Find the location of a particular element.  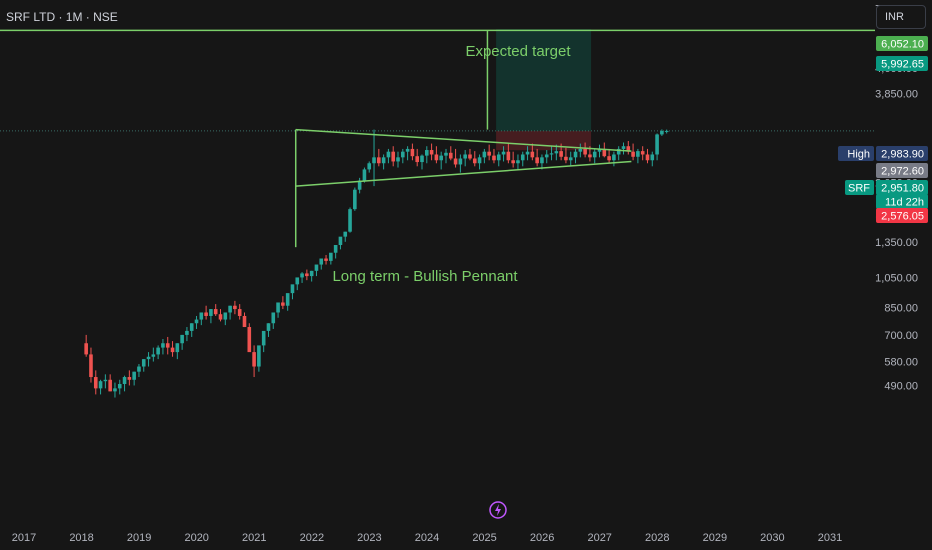

price-label-value: 11d 22h is located at coordinates (904, 203).